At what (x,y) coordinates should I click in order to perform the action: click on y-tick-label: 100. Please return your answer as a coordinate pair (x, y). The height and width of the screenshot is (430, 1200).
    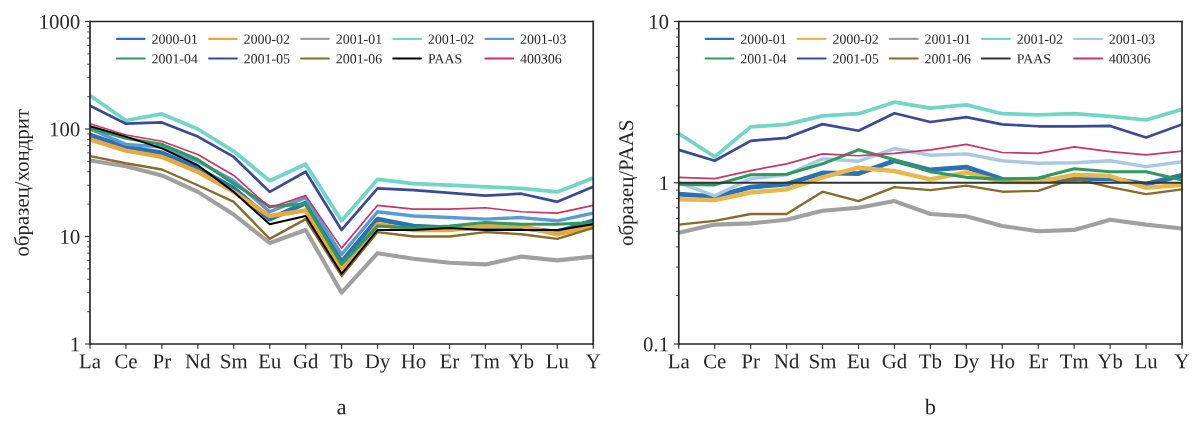
    Looking at the image, I should click on (65, 129).